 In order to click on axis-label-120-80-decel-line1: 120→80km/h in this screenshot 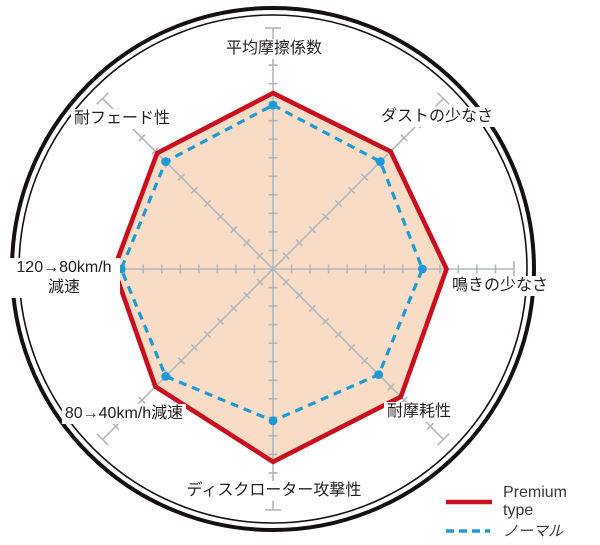, I will do `click(64, 267)`.